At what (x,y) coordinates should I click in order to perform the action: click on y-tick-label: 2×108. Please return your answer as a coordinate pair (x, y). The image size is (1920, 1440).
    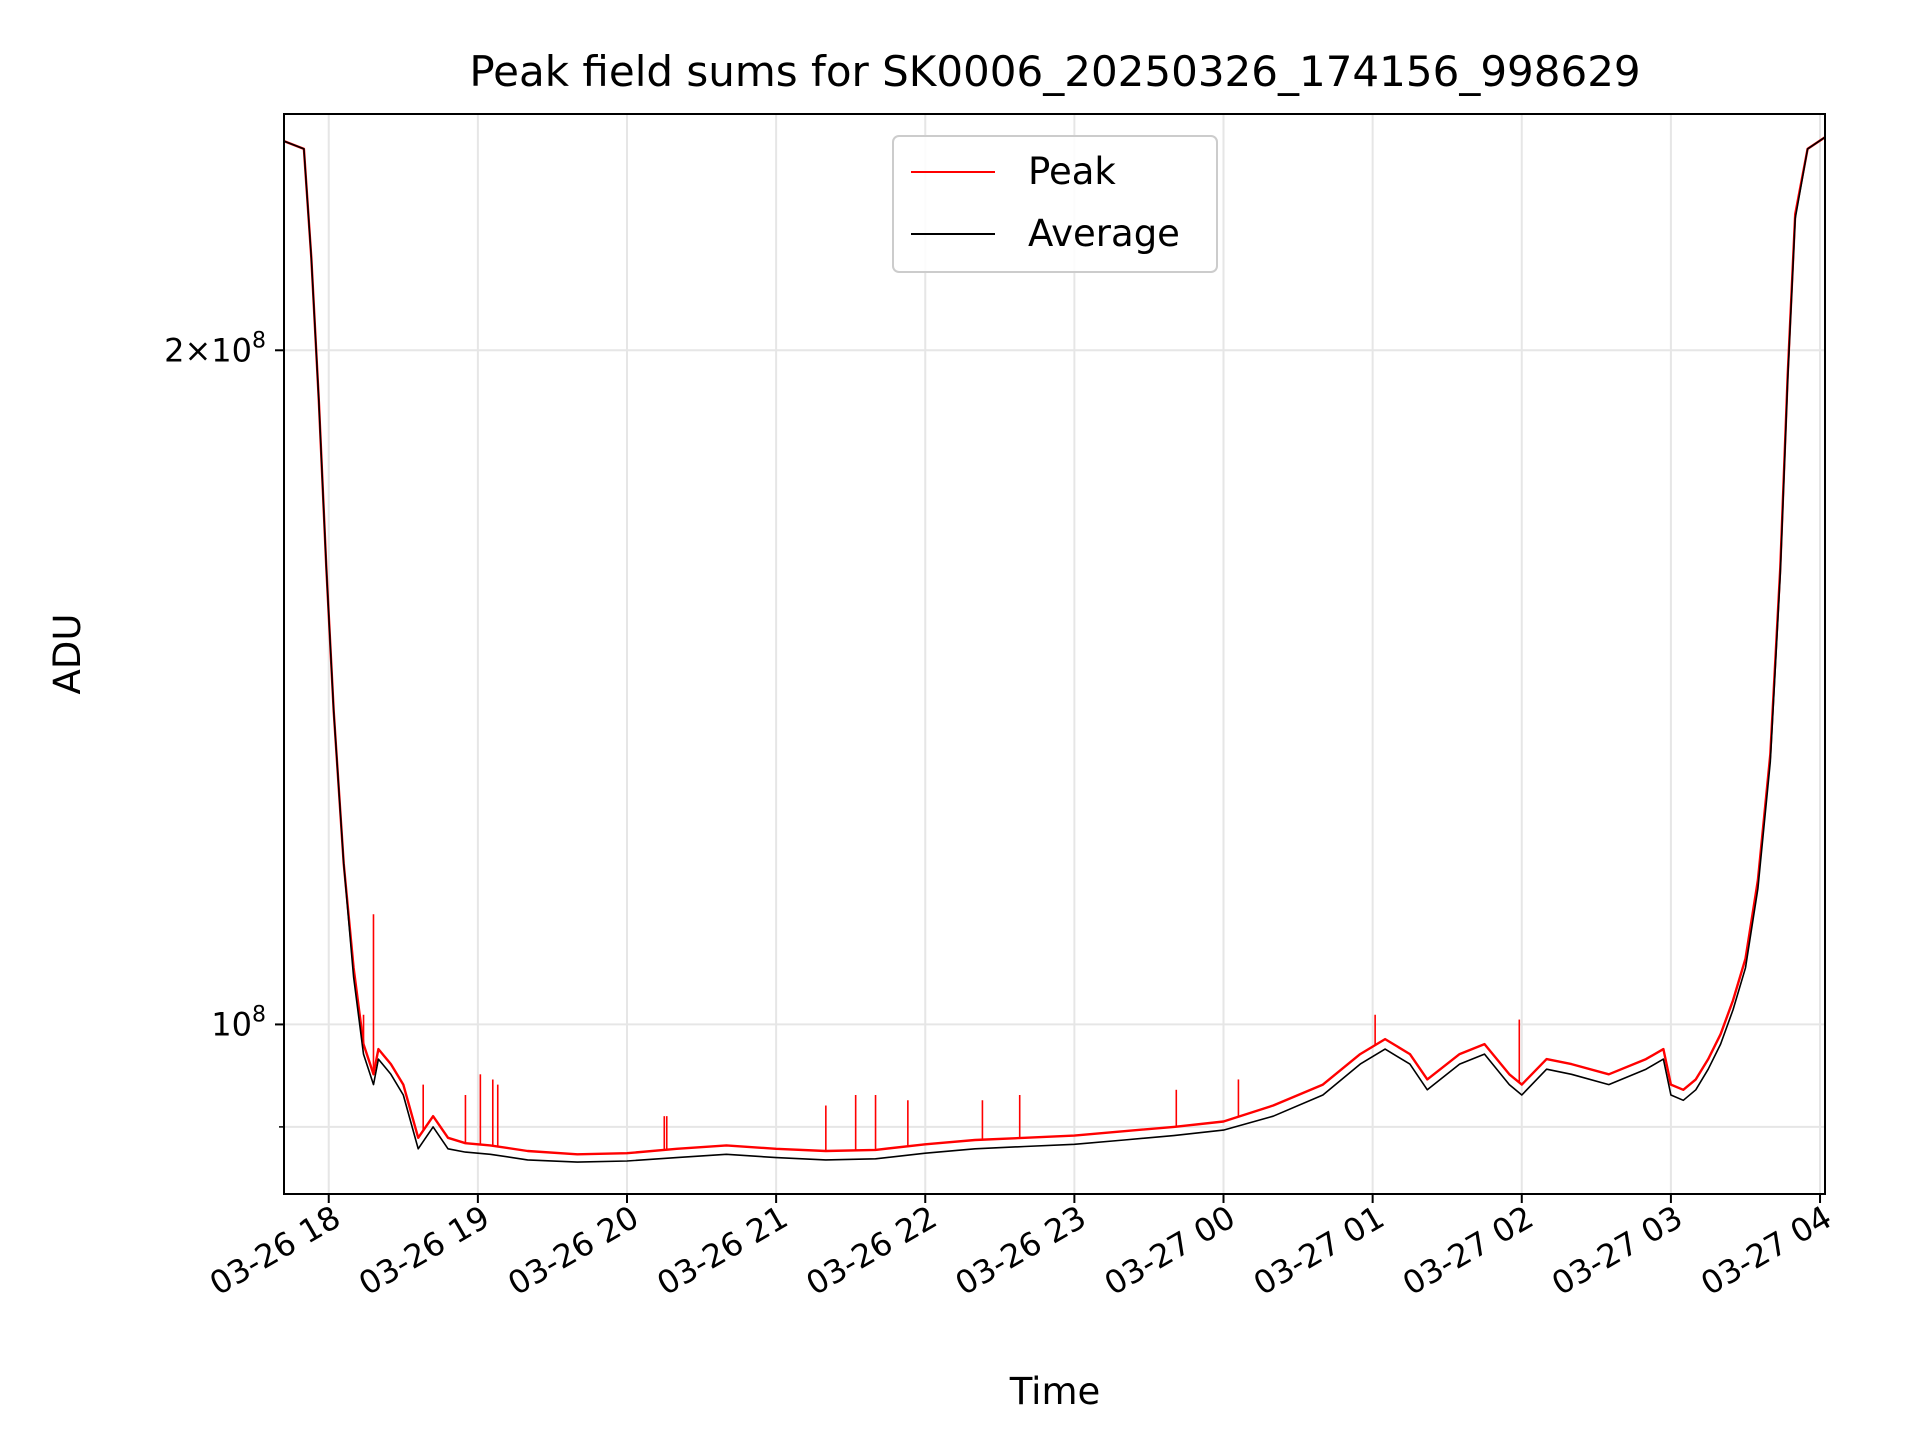
    Looking at the image, I should click on (215, 348).